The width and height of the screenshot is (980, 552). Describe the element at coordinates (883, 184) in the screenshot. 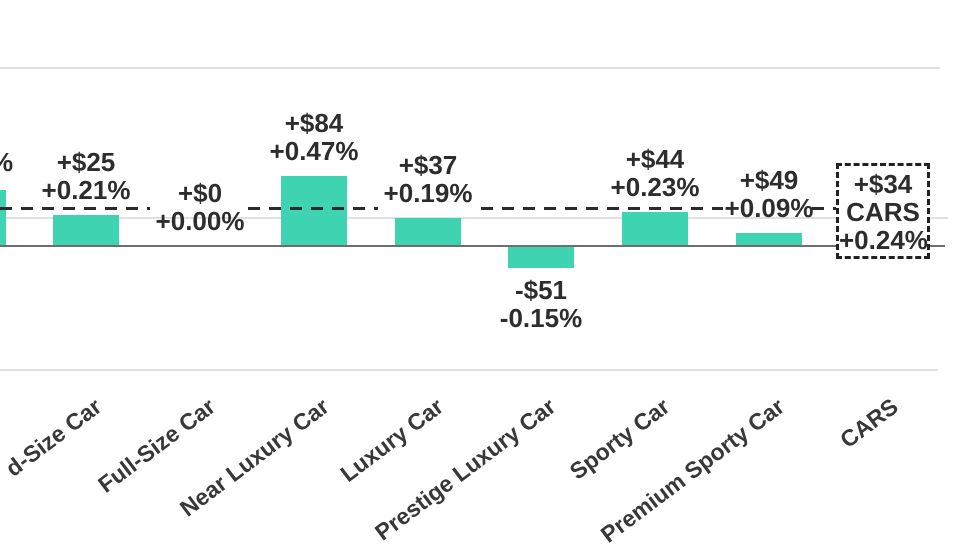

I see `cars-summary-dollar: +$34` at that location.